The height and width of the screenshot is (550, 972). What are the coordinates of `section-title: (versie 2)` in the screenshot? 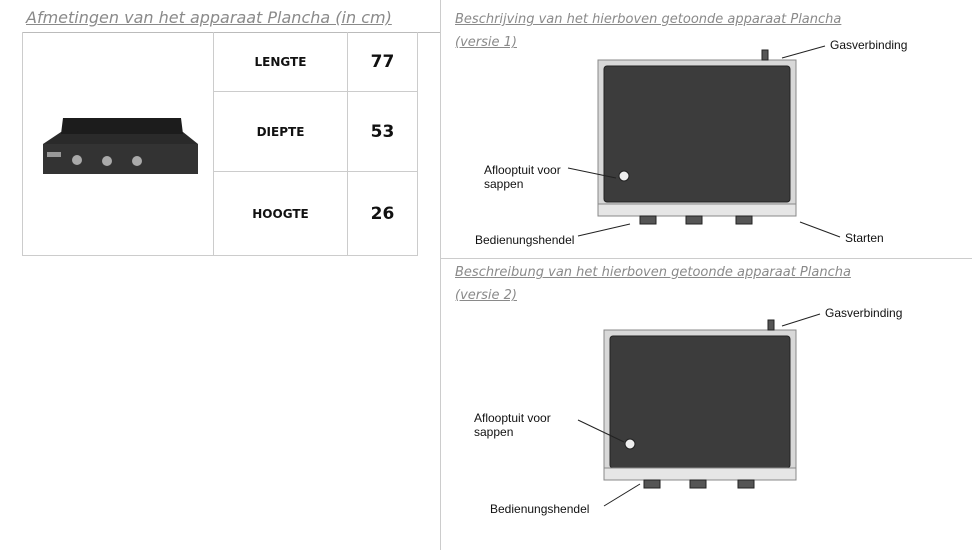 It's located at (486, 295).